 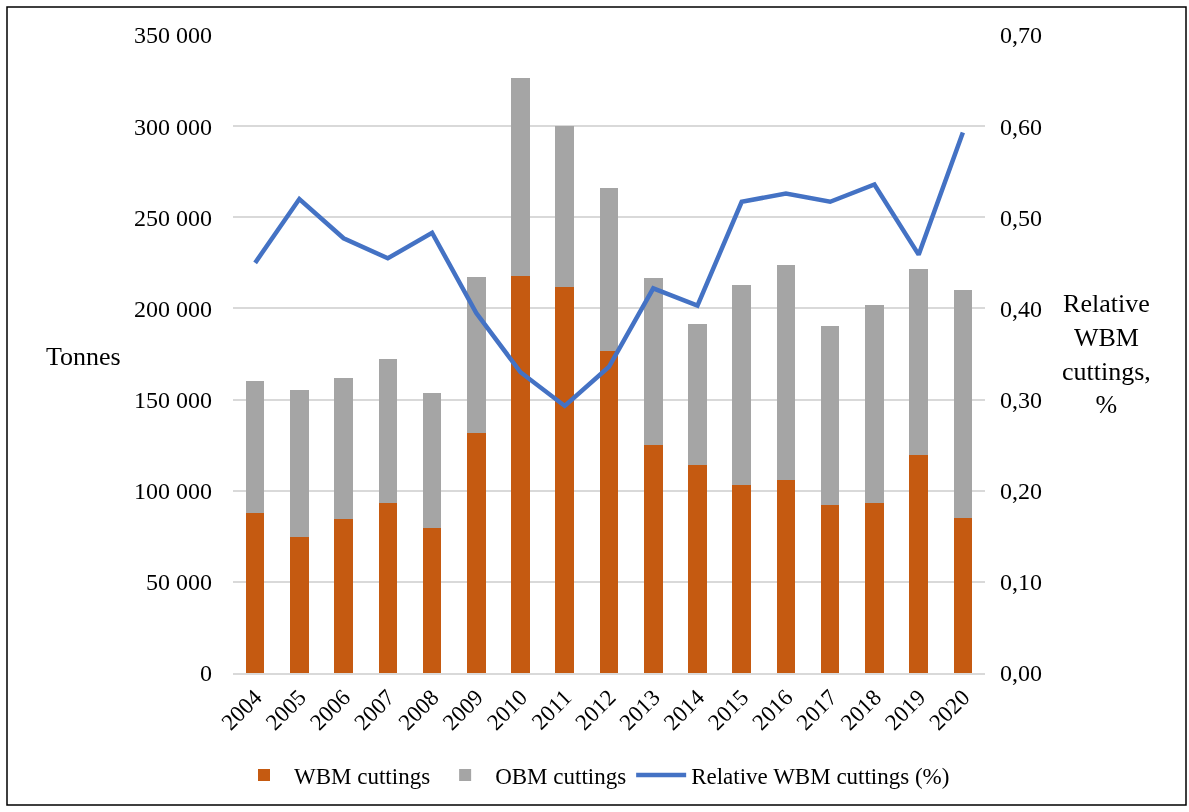 I want to click on y-tick-label: 100 000, so click(x=173, y=491).